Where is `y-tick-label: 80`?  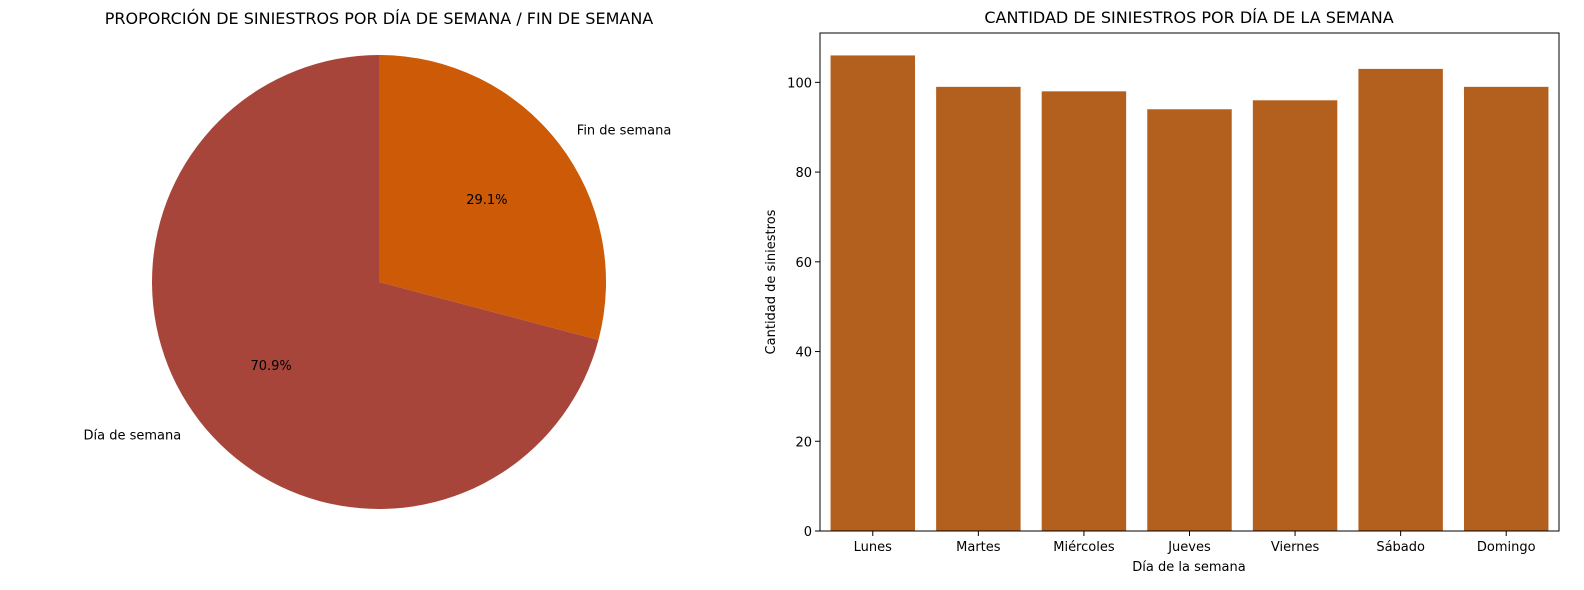
y-tick-label: 80 is located at coordinates (803, 173).